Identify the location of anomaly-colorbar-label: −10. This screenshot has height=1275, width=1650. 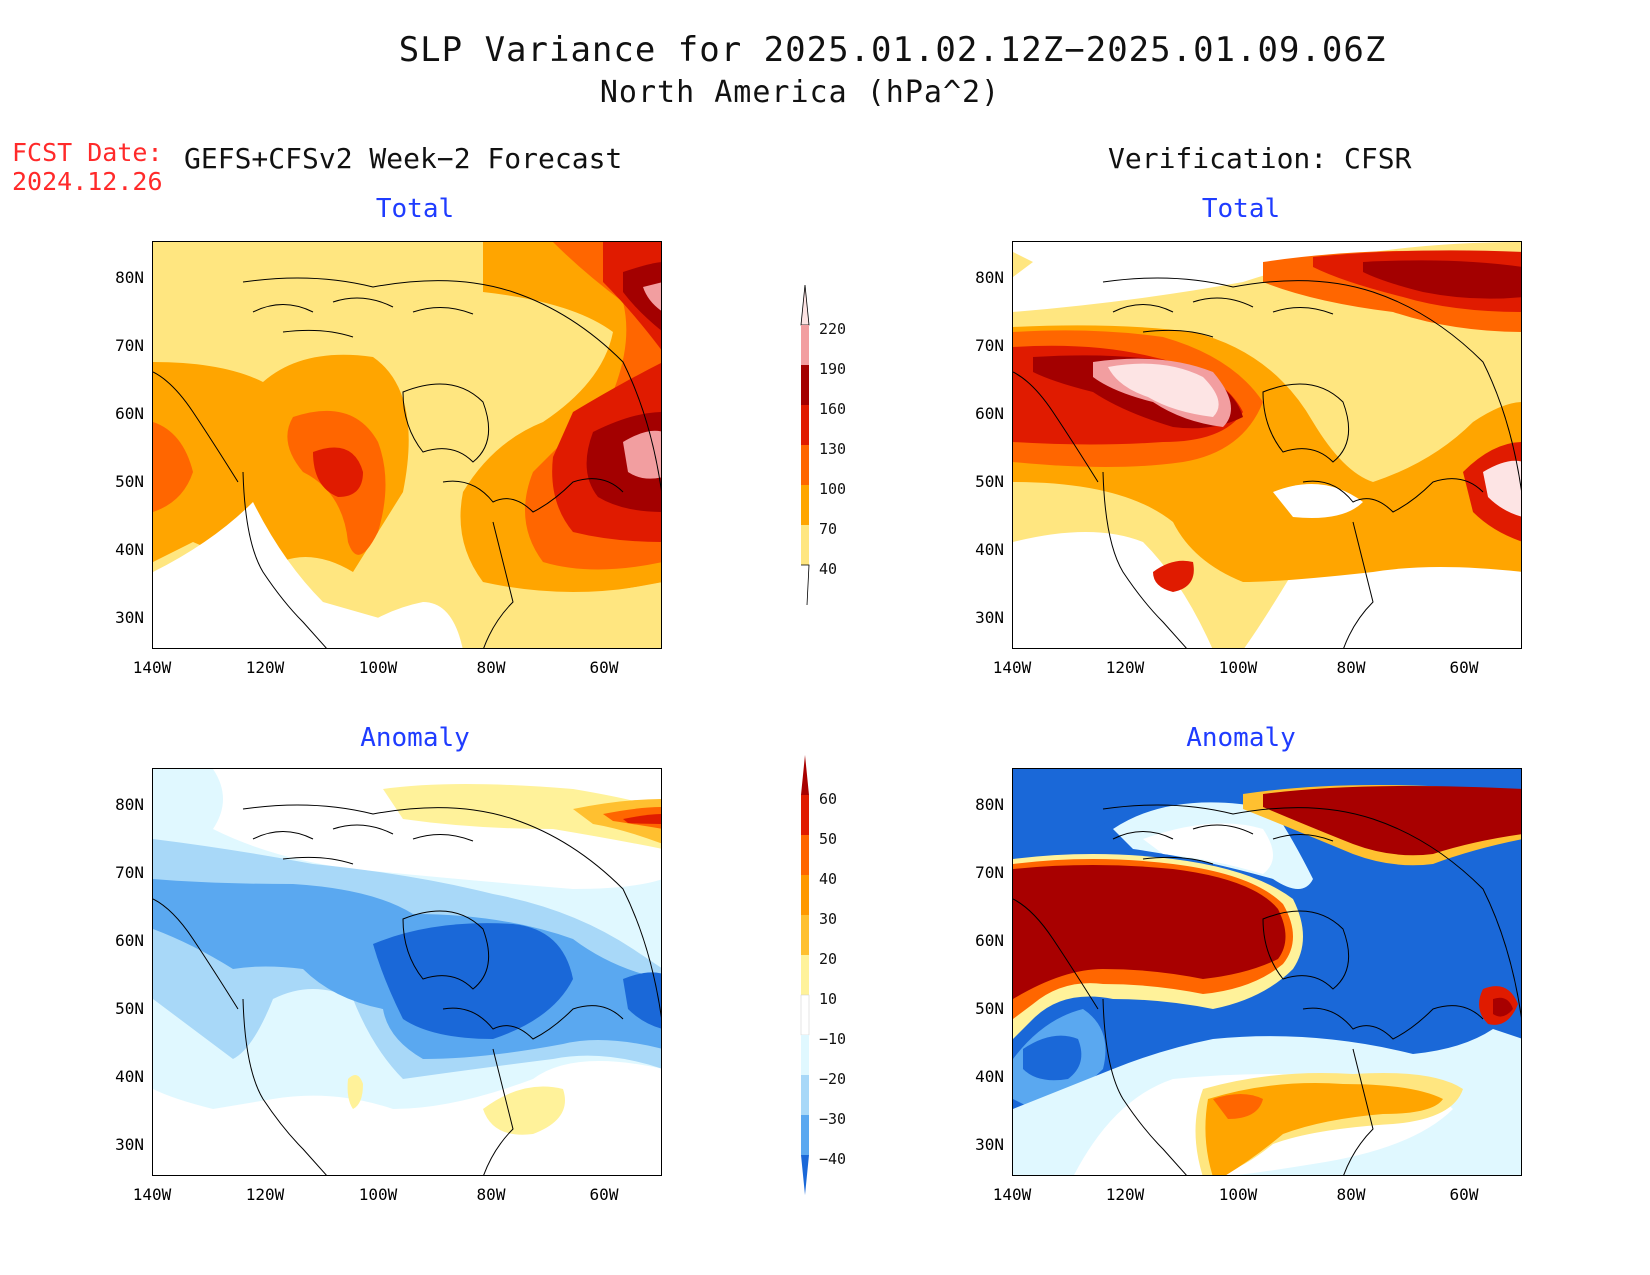
(833, 1039).